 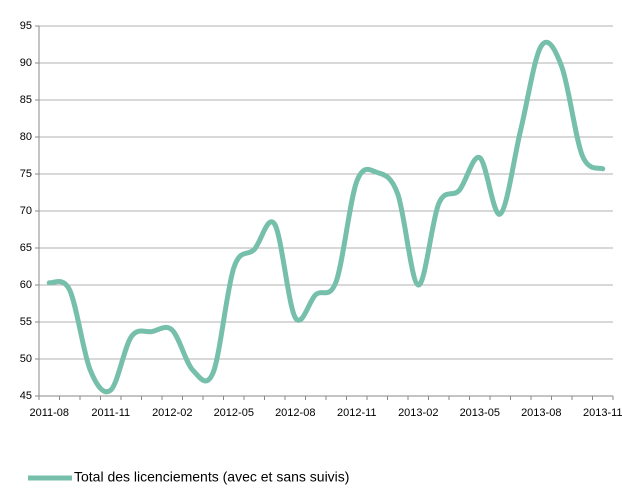 What do you see at coordinates (26, 100) in the screenshot?
I see `y-tick-label: 85` at bounding box center [26, 100].